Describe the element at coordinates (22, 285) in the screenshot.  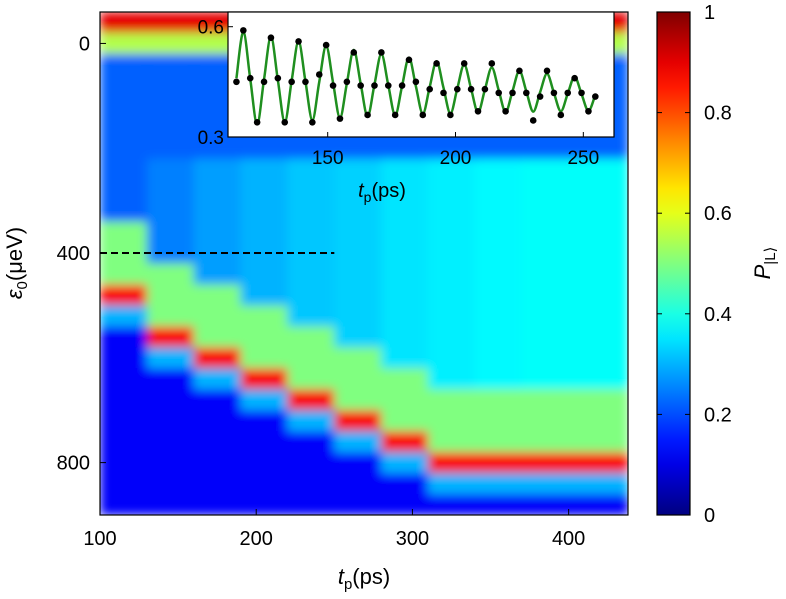
I see `y-label-subscript: 0` at that location.